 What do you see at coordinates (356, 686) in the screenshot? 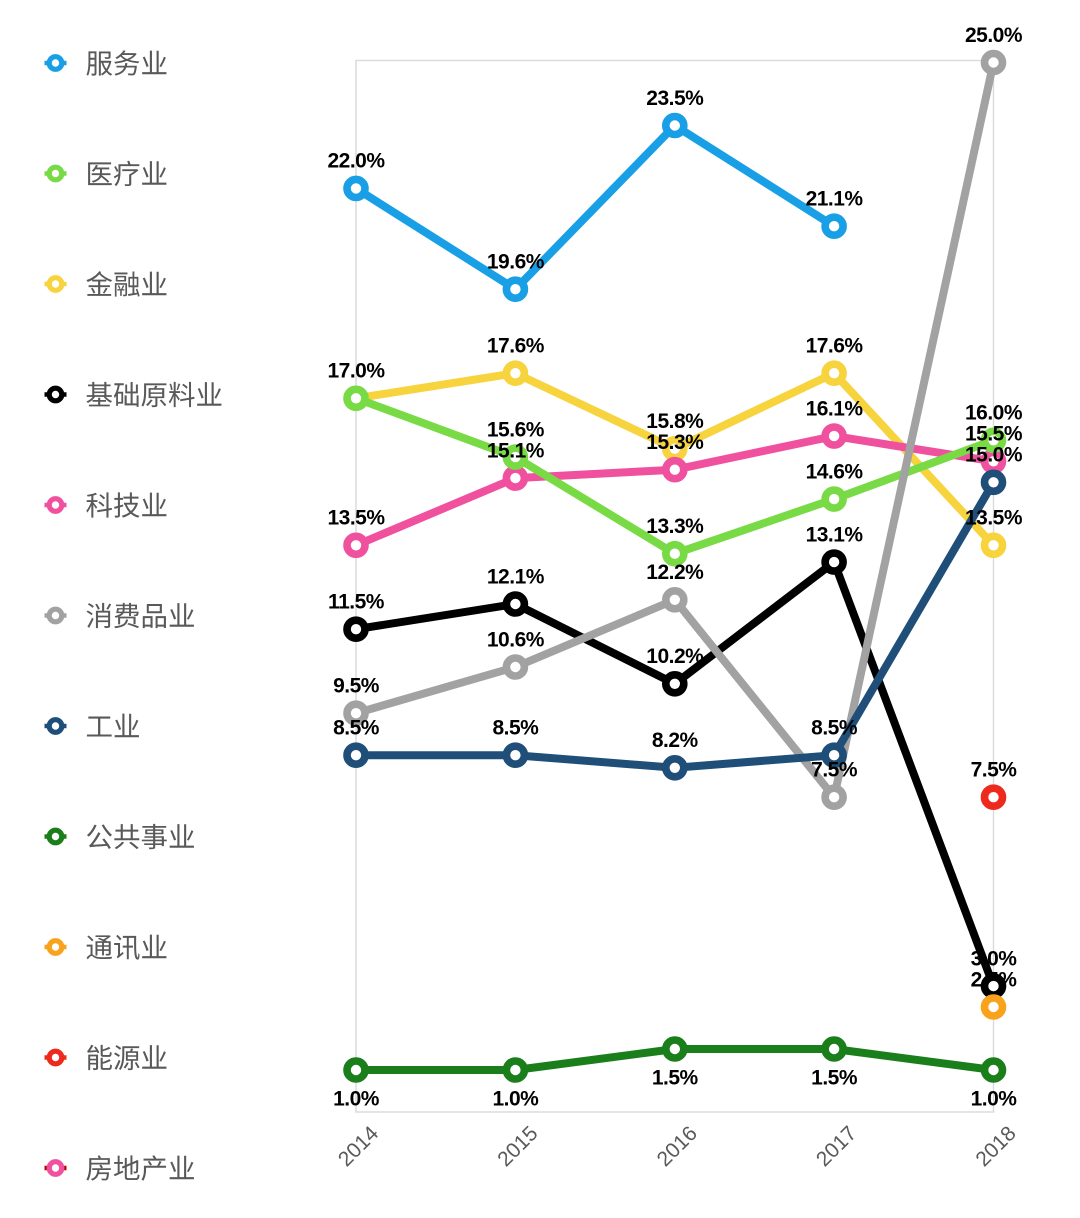
I see `svg-text: 9.5%` at bounding box center [356, 686].